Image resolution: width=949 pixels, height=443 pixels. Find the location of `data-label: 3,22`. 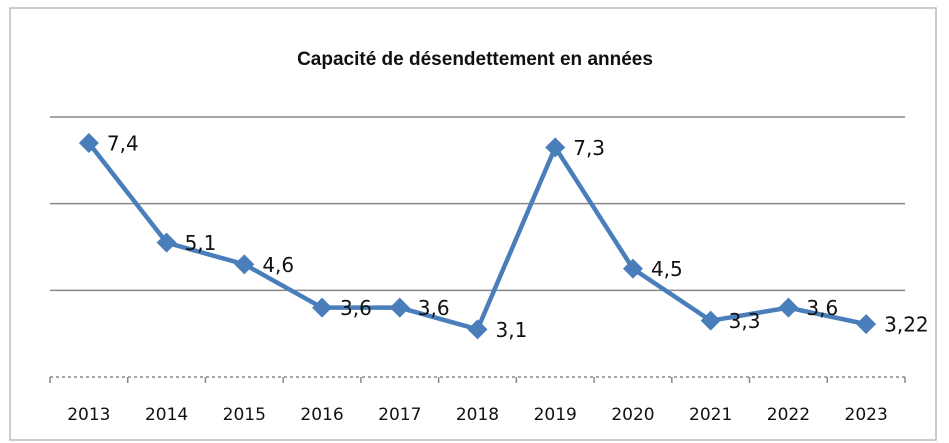

data-label: 3,22 is located at coordinates (906, 325).